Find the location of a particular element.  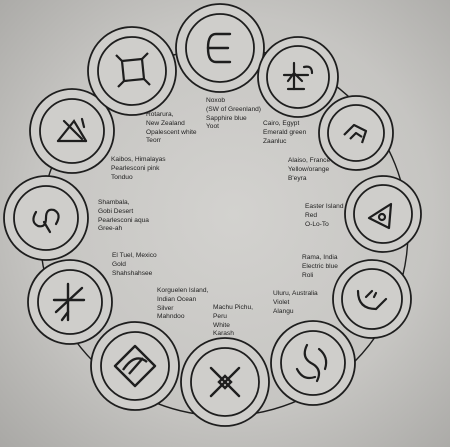

label-rama: Rama, India Electric blue Roli is located at coordinates (320, 266).